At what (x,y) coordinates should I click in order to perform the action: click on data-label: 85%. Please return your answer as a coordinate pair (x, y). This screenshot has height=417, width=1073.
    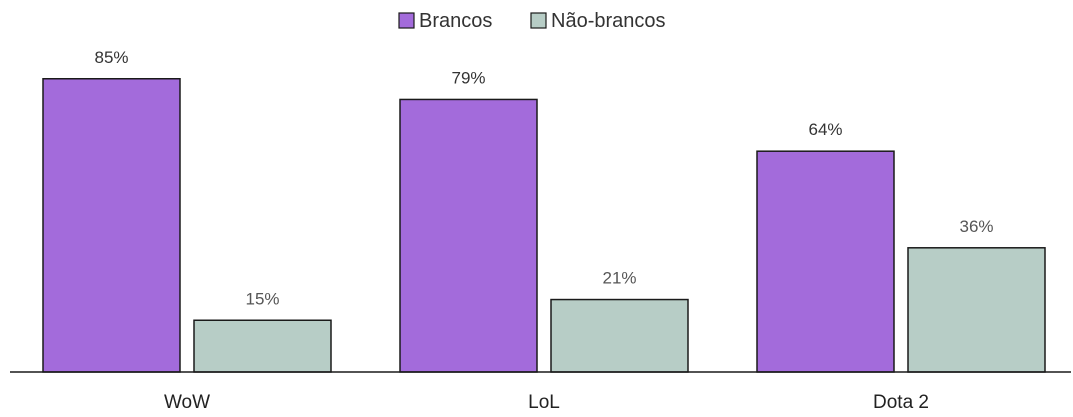
    Looking at the image, I should click on (111, 57).